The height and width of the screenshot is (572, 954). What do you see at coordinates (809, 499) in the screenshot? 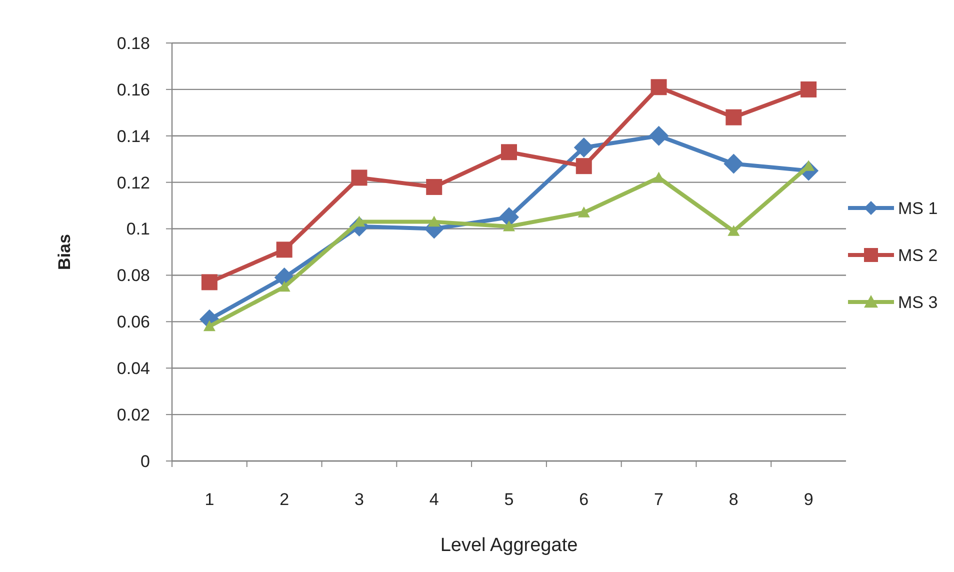
I see `x-tick-label: 9` at bounding box center [809, 499].